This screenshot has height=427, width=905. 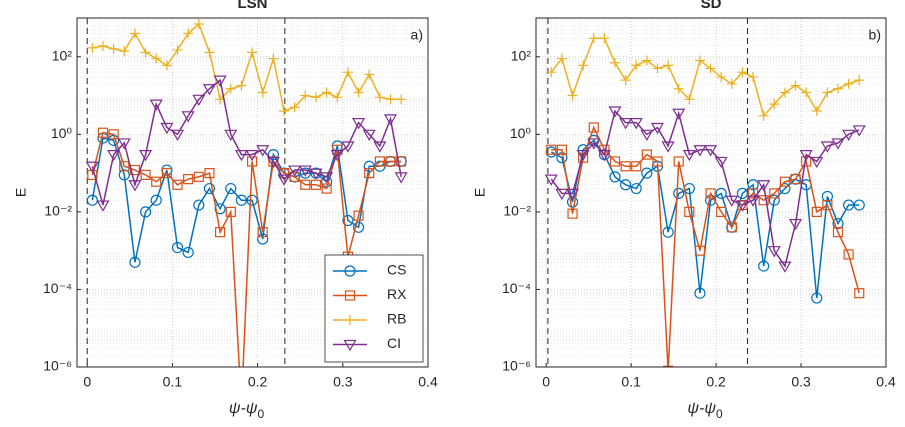 What do you see at coordinates (875, 35) in the screenshot?
I see `panel-label: b)` at bounding box center [875, 35].